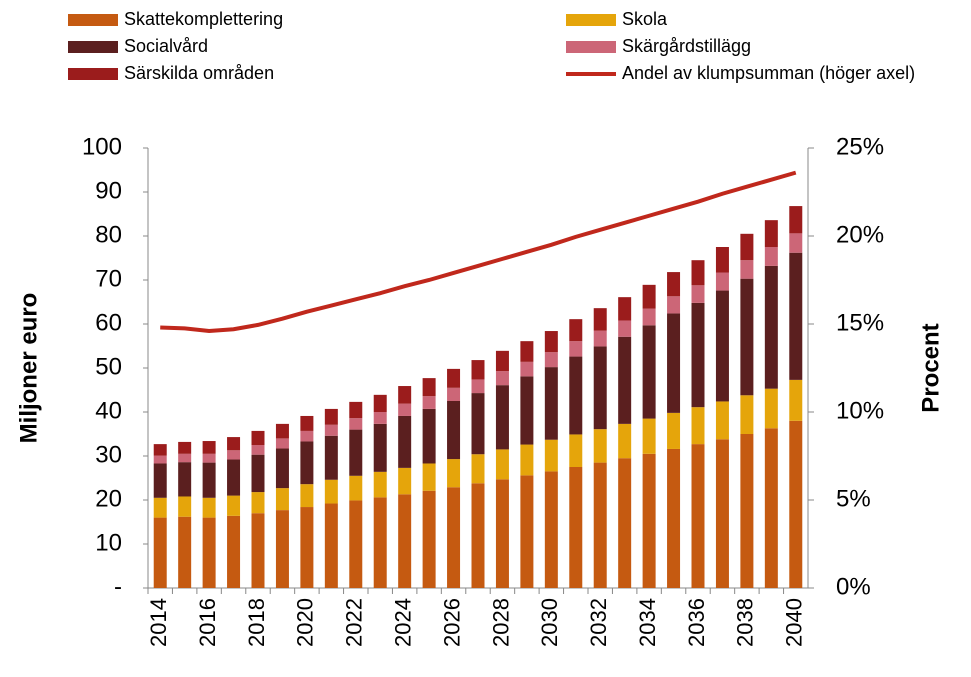 The image size is (971, 677). What do you see at coordinates (108, 190) in the screenshot?
I see `y-tick-label: 90` at bounding box center [108, 190].